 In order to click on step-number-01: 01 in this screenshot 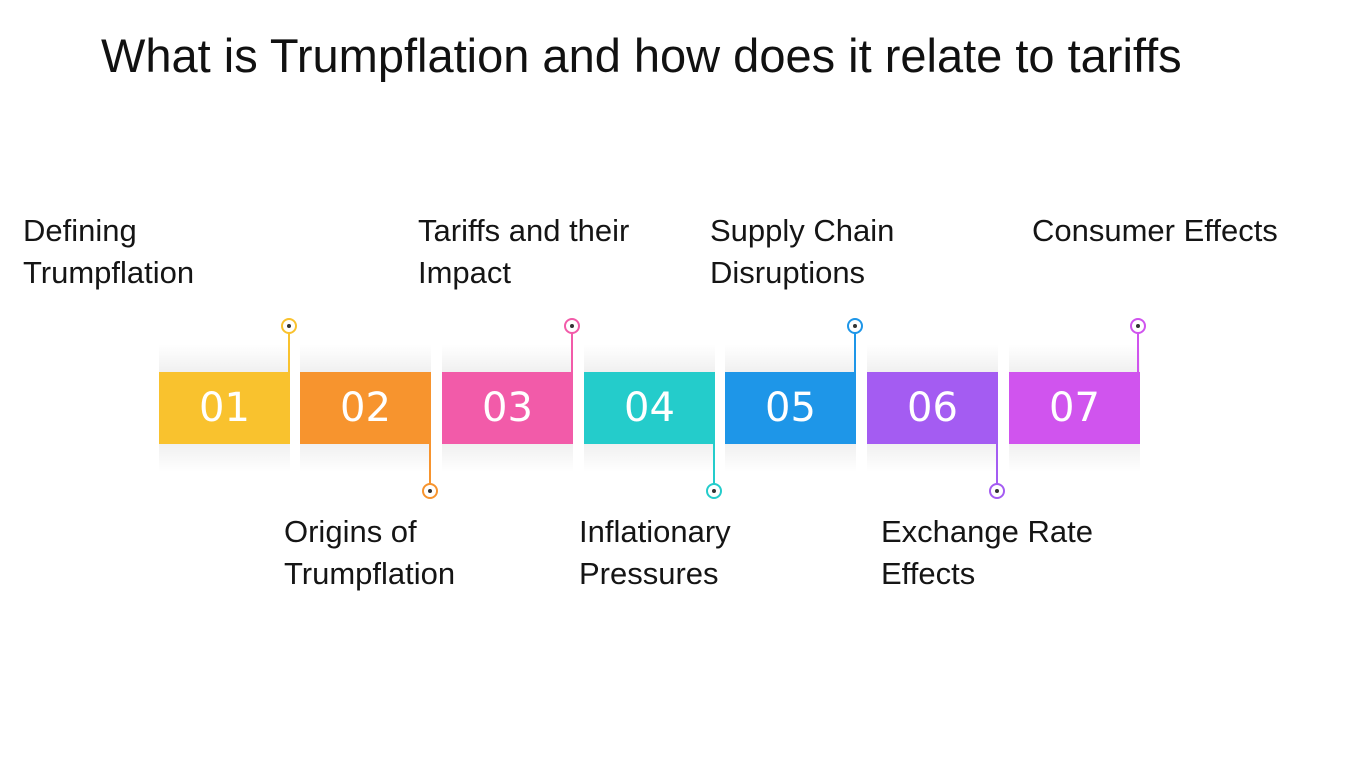, I will do `click(224, 408)`.